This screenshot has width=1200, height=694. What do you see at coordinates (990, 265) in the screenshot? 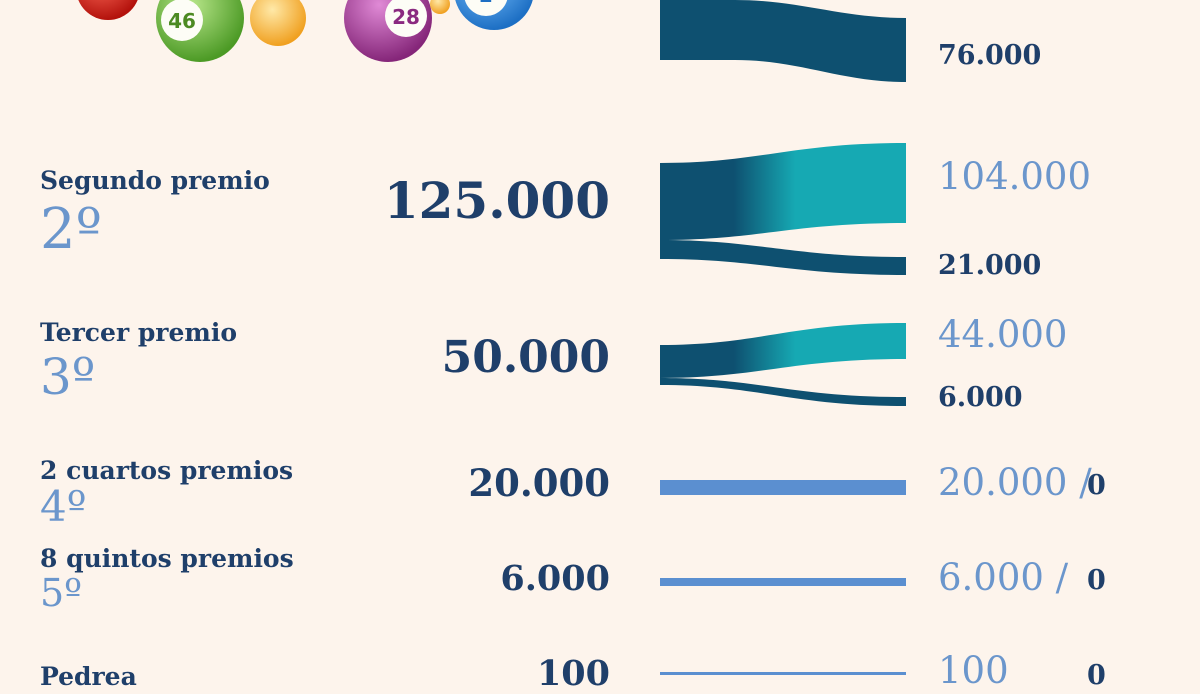
I see `output-value: 21.000` at bounding box center [990, 265].